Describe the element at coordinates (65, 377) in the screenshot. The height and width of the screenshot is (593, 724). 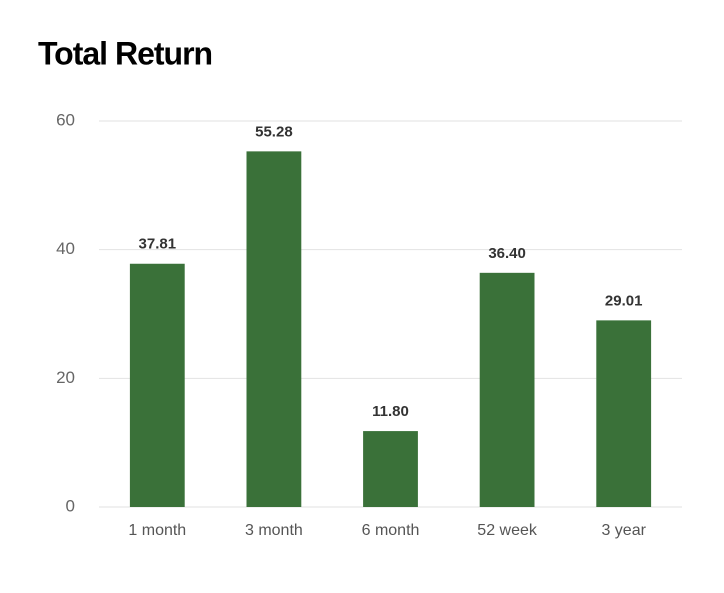
I see `y-tick-label: 20` at that location.